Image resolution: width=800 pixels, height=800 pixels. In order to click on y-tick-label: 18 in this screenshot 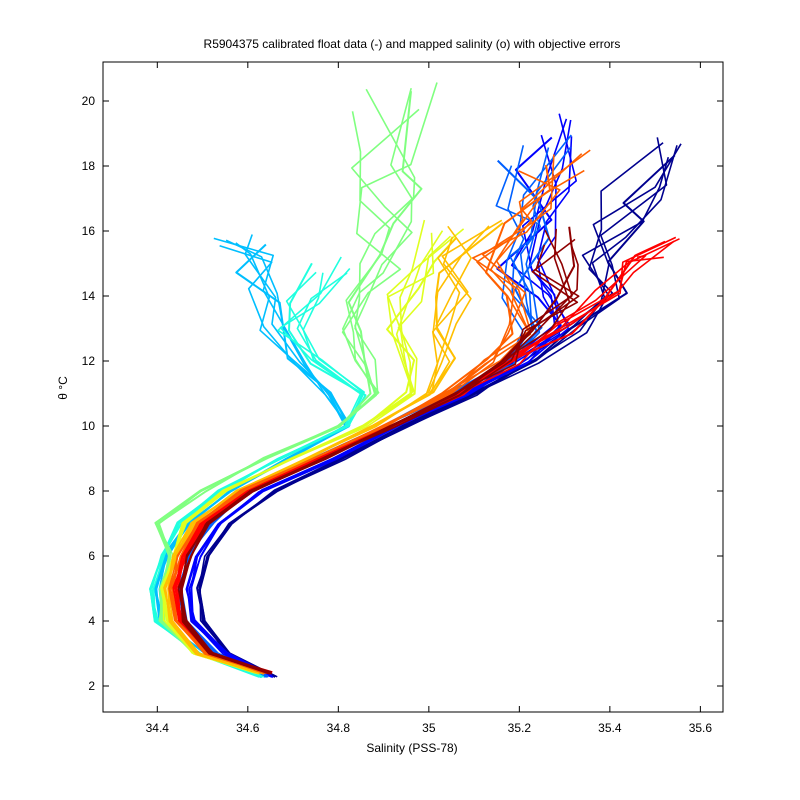, I will do `click(89, 166)`.